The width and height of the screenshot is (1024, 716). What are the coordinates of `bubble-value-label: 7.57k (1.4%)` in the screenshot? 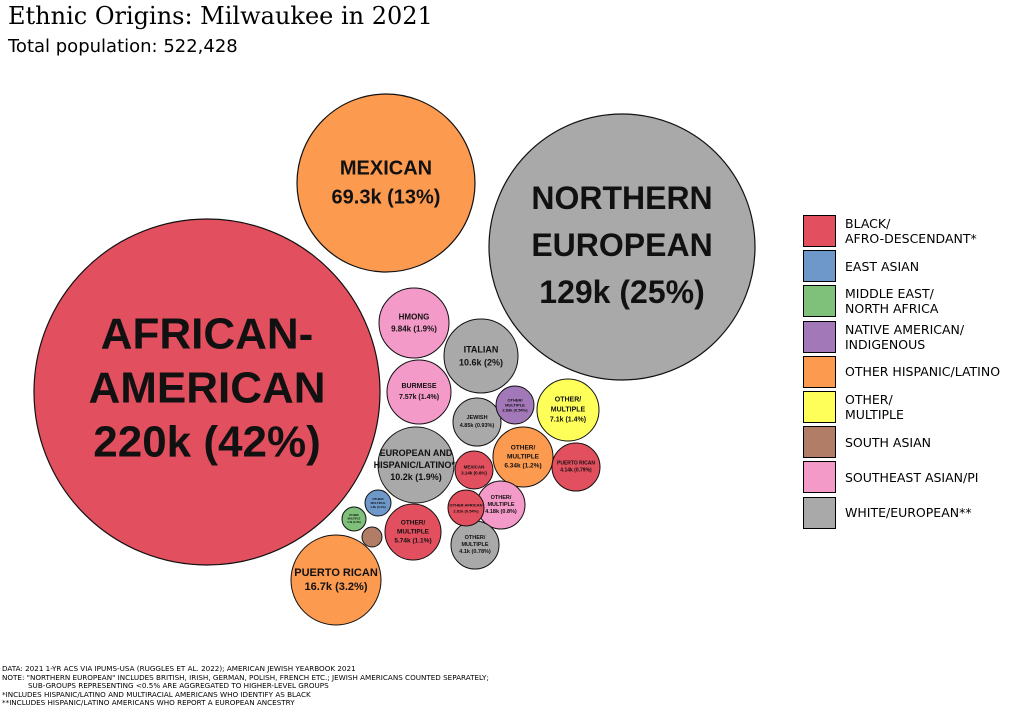 It's located at (419, 397).